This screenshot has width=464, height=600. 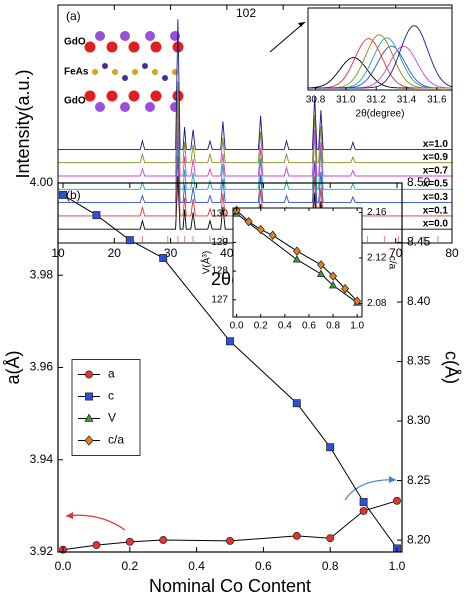 What do you see at coordinates (346, 100) in the screenshot?
I see `x-tick-label: 31.0` at bounding box center [346, 100].